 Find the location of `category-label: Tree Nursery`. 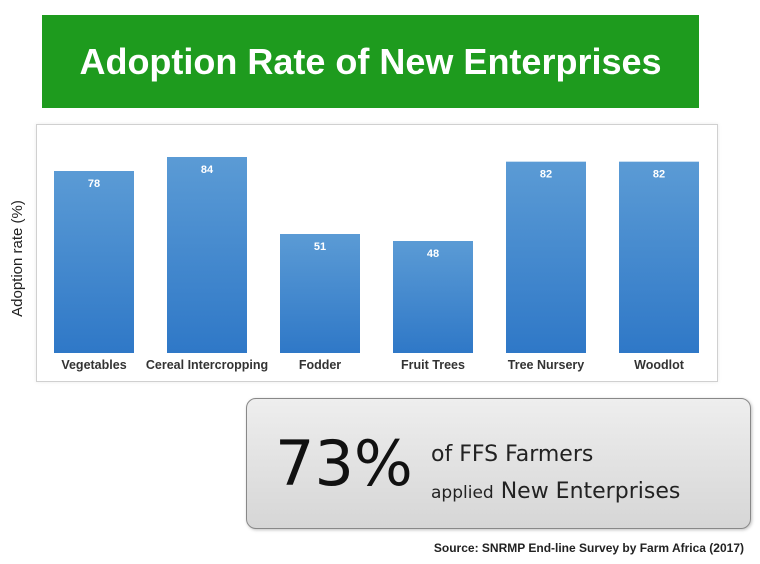

category-label: Tree Nursery is located at coordinates (546, 365).